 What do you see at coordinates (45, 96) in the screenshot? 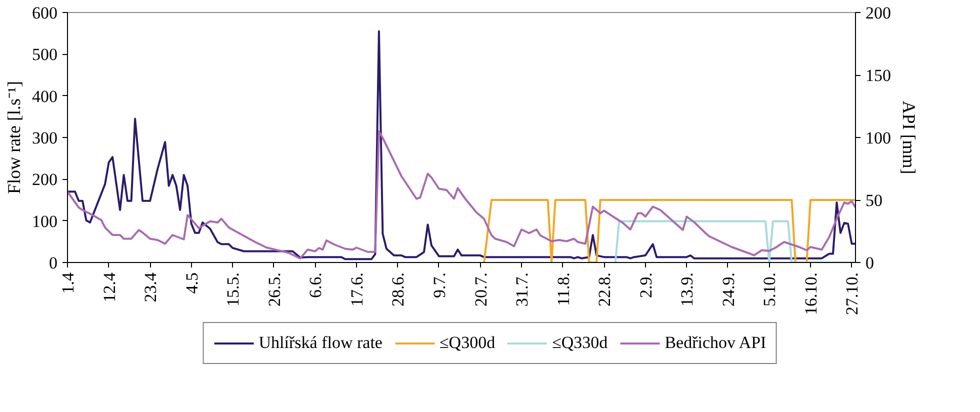
I see `y-tick-label: 400` at bounding box center [45, 96].